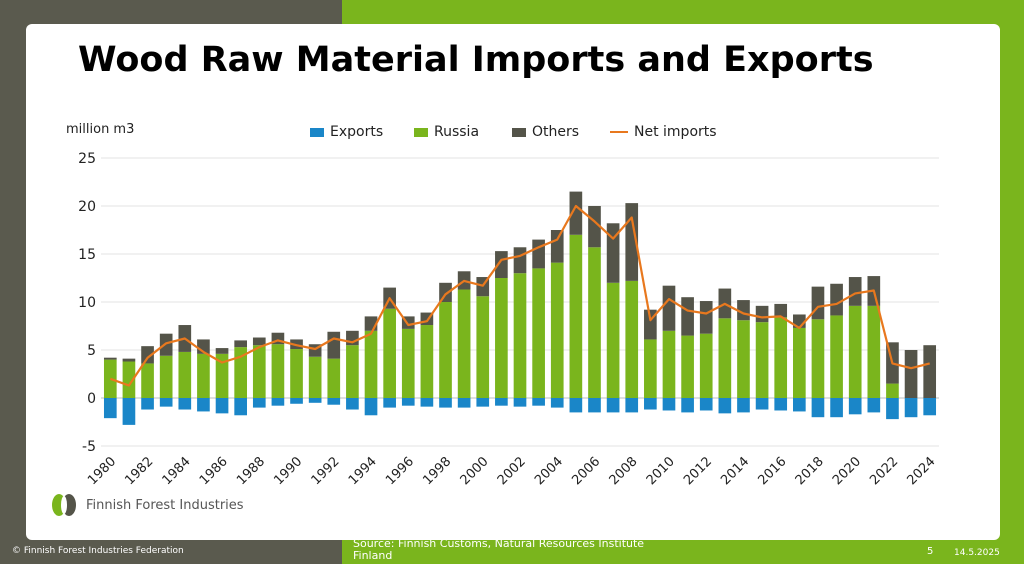 This screenshot has width=1024, height=564. Describe the element at coordinates (922, 471) in the screenshot. I see `x-tick-label: 2024` at that location.